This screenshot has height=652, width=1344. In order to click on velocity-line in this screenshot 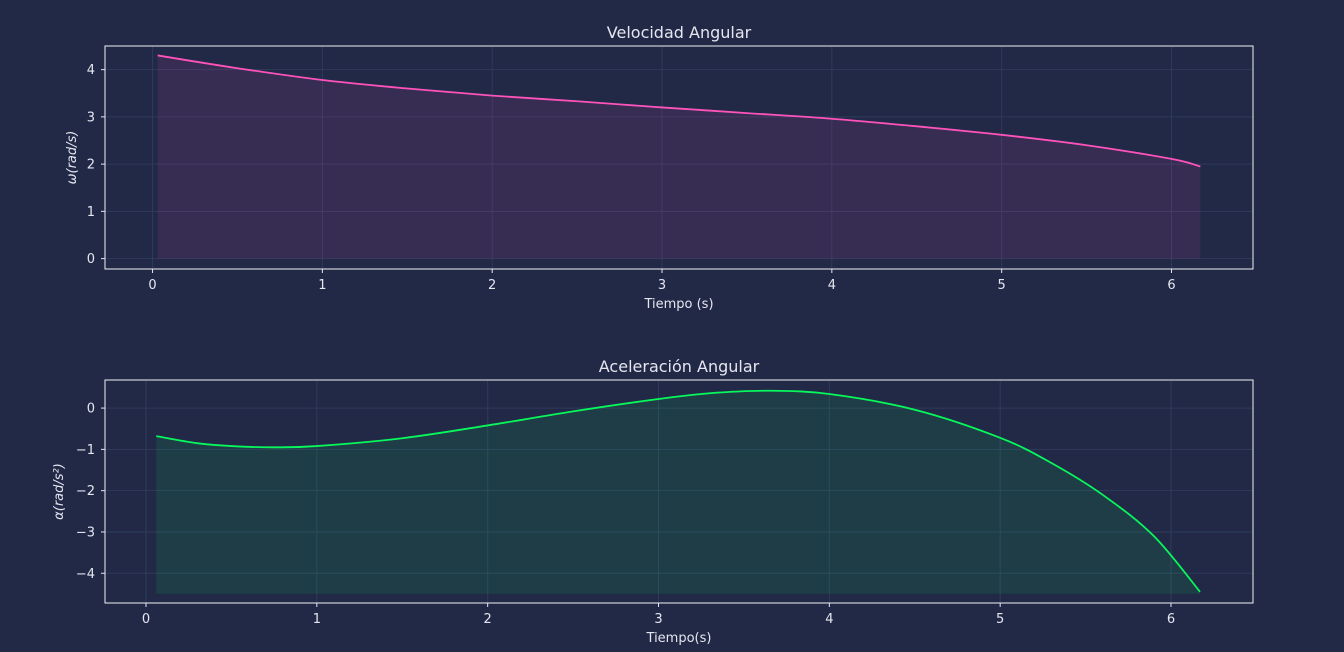, I will do `click(679, 111)`.